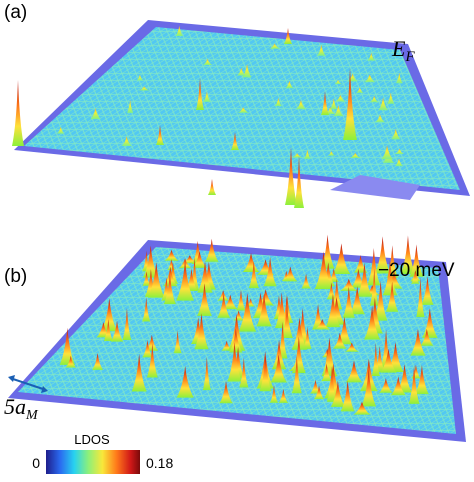  I want to click on annotation: −20 meV, so click(416, 270).